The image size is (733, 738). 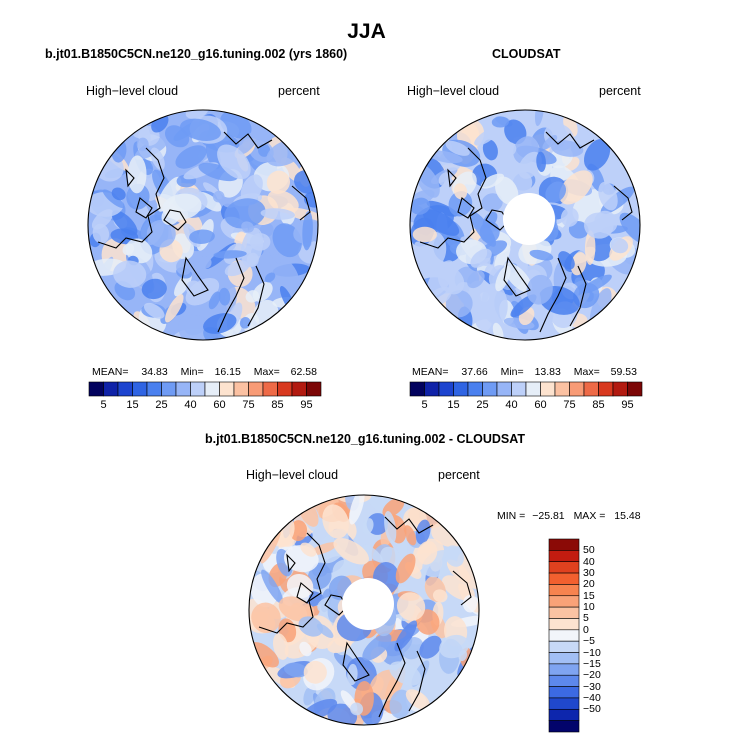 I want to click on model-stats: MEAN= 34.83 Min= 16.15 Max= 62.58, so click(x=204, y=372).